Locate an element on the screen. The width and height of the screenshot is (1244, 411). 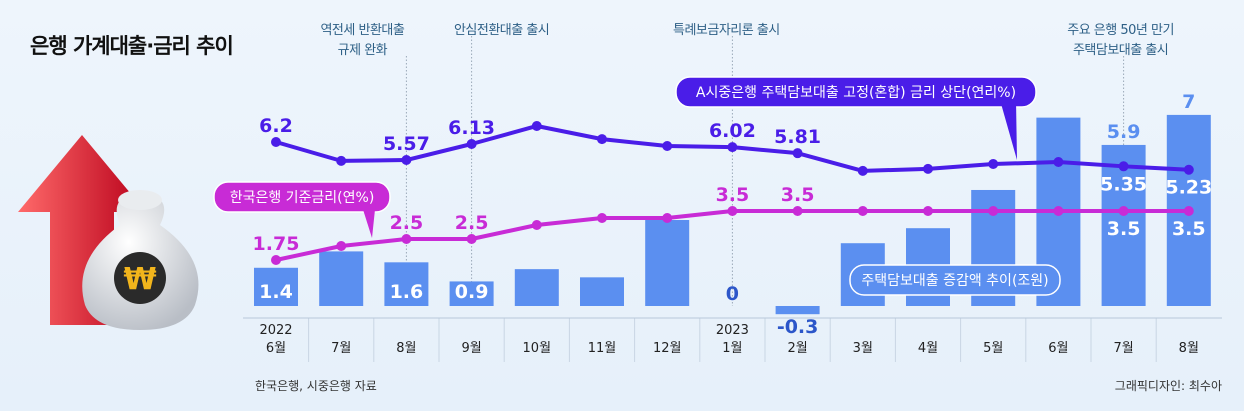
x-tick-label: 2월 is located at coordinates (797, 348).